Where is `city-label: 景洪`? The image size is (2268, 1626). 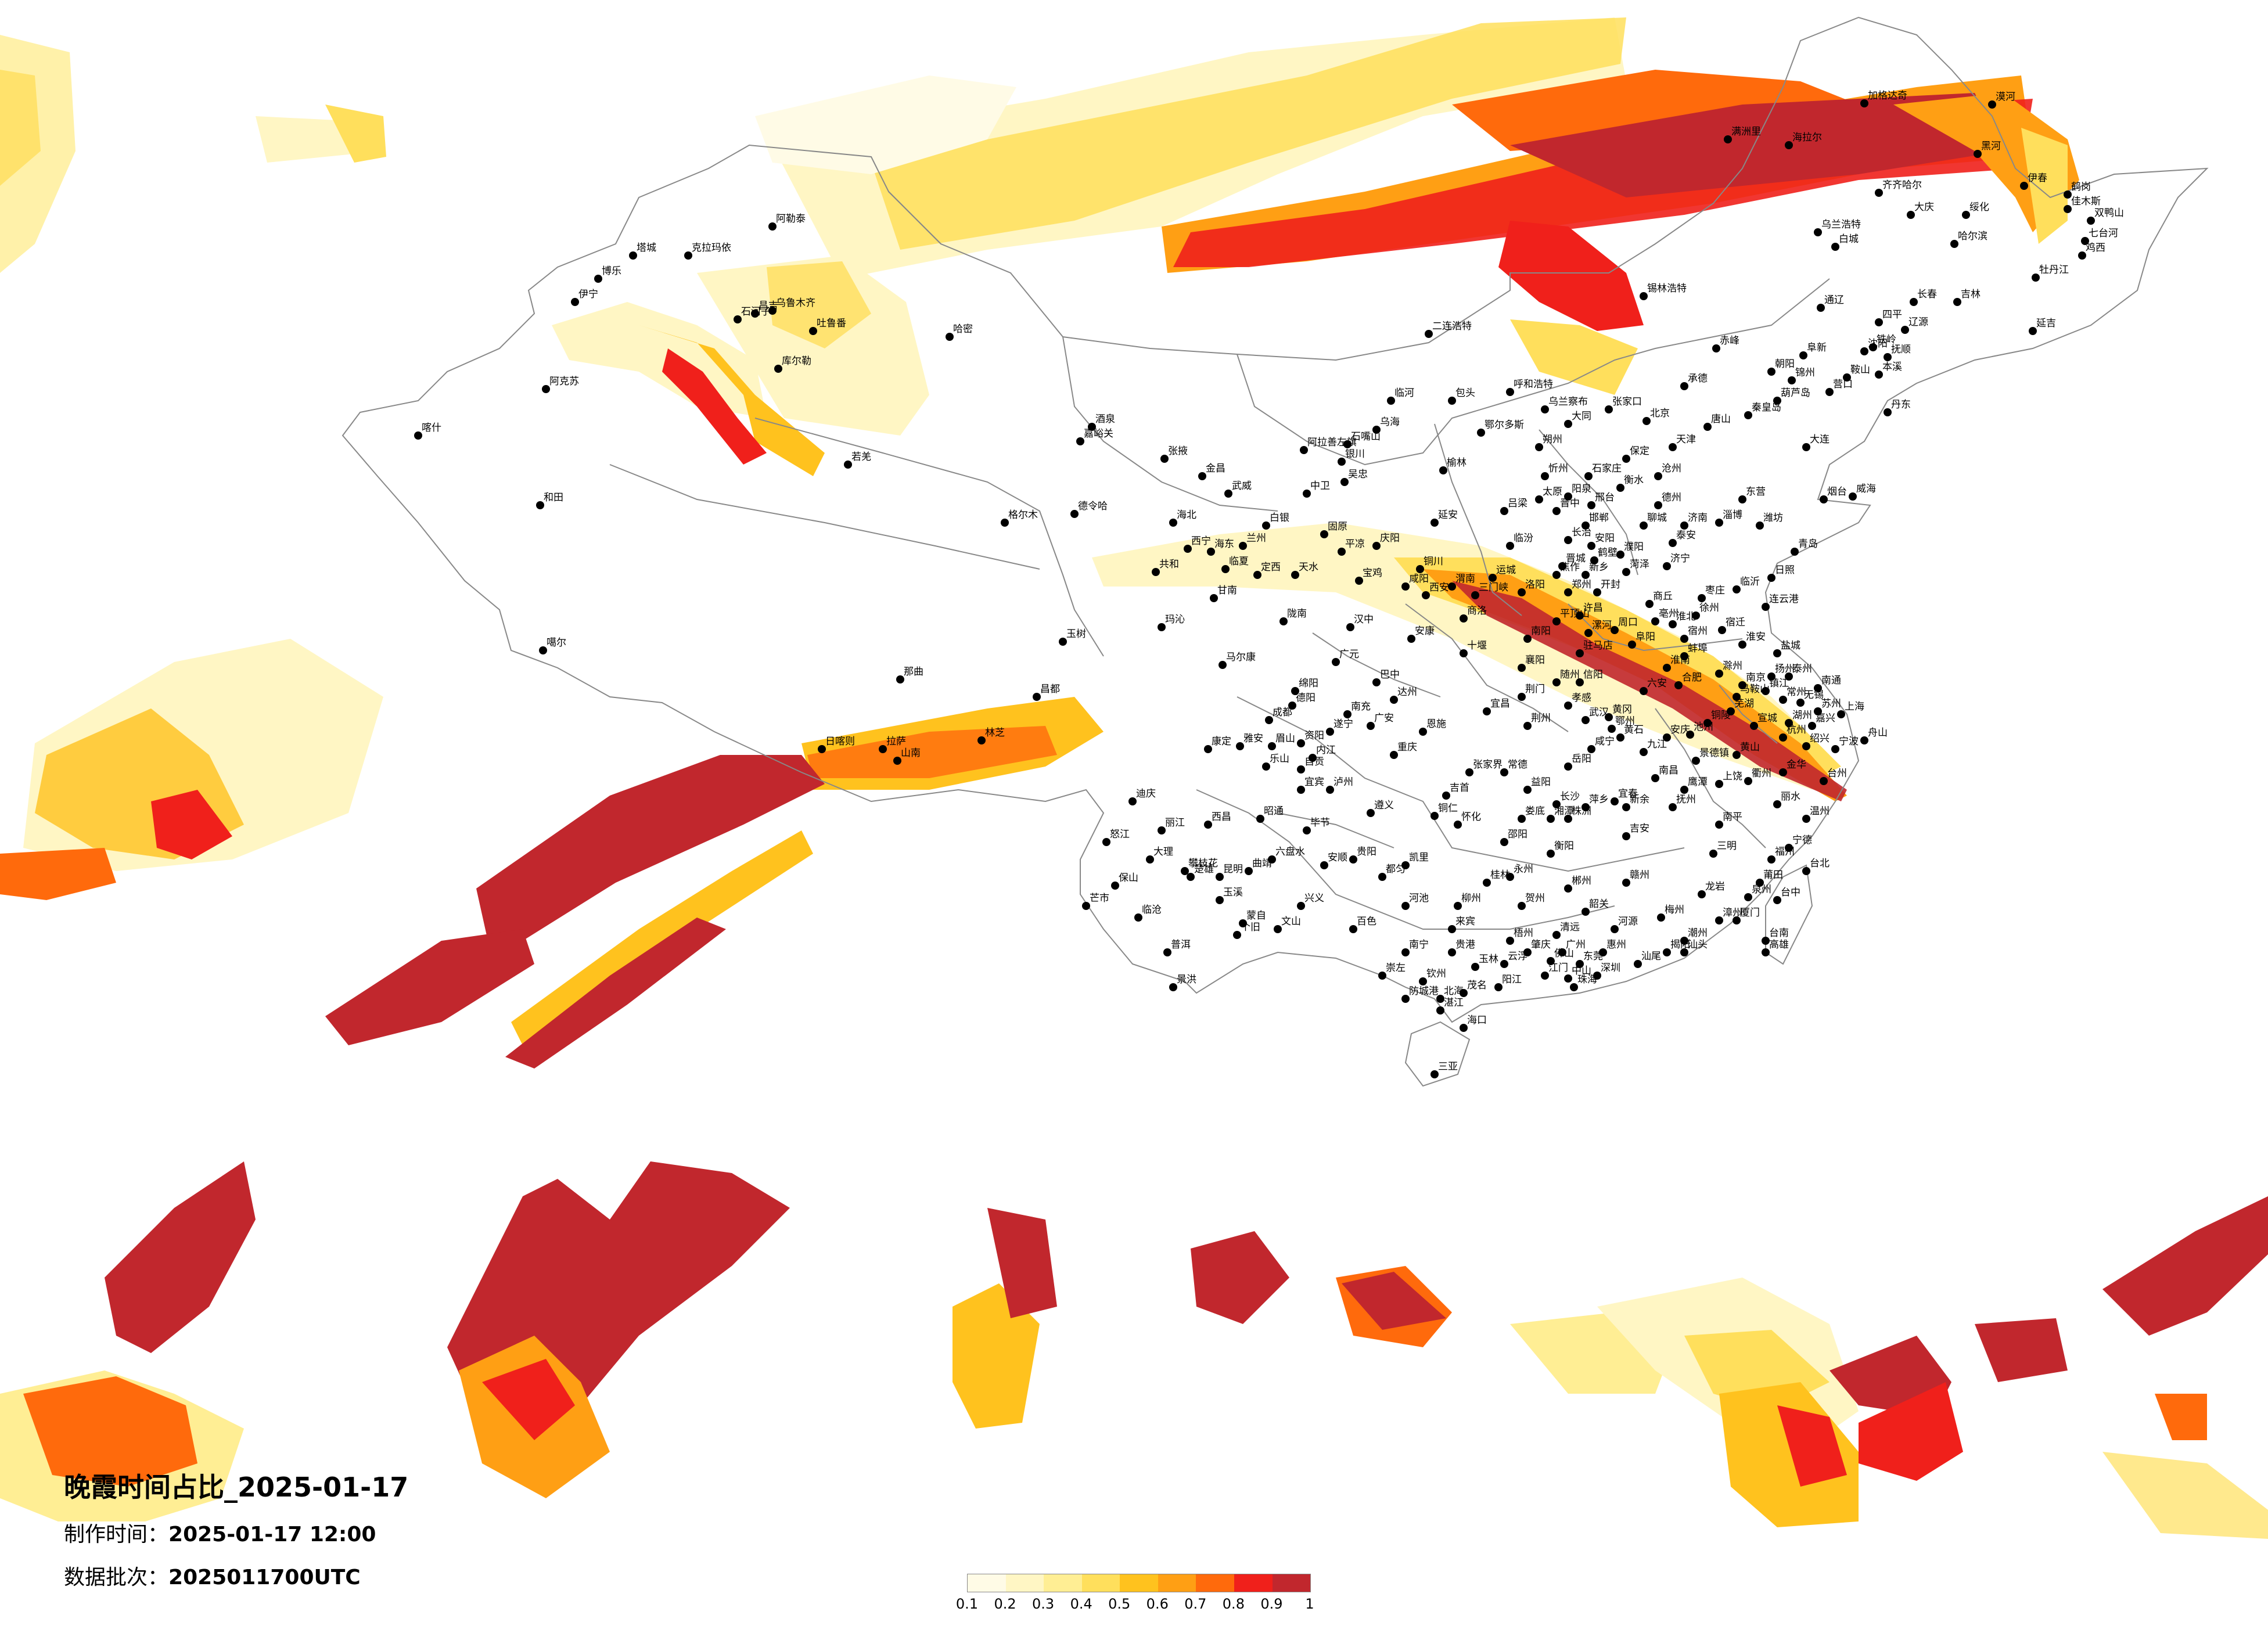 city-label: 景洪 is located at coordinates (1186, 979).